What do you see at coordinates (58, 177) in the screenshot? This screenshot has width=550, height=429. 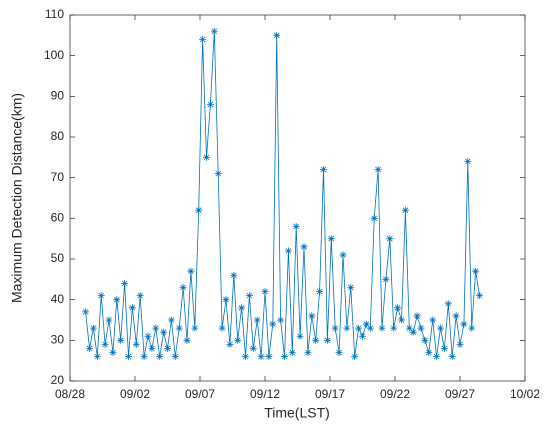 I see `y-tick-label: 70` at bounding box center [58, 177].